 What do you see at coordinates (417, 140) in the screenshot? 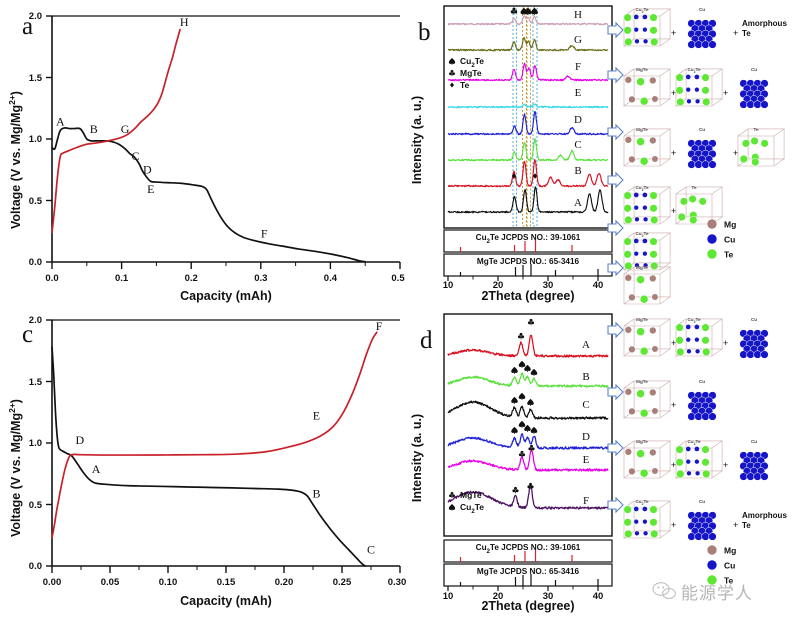
I see `panel-b-ylabel: Intensity (a. u.)` at bounding box center [417, 140].